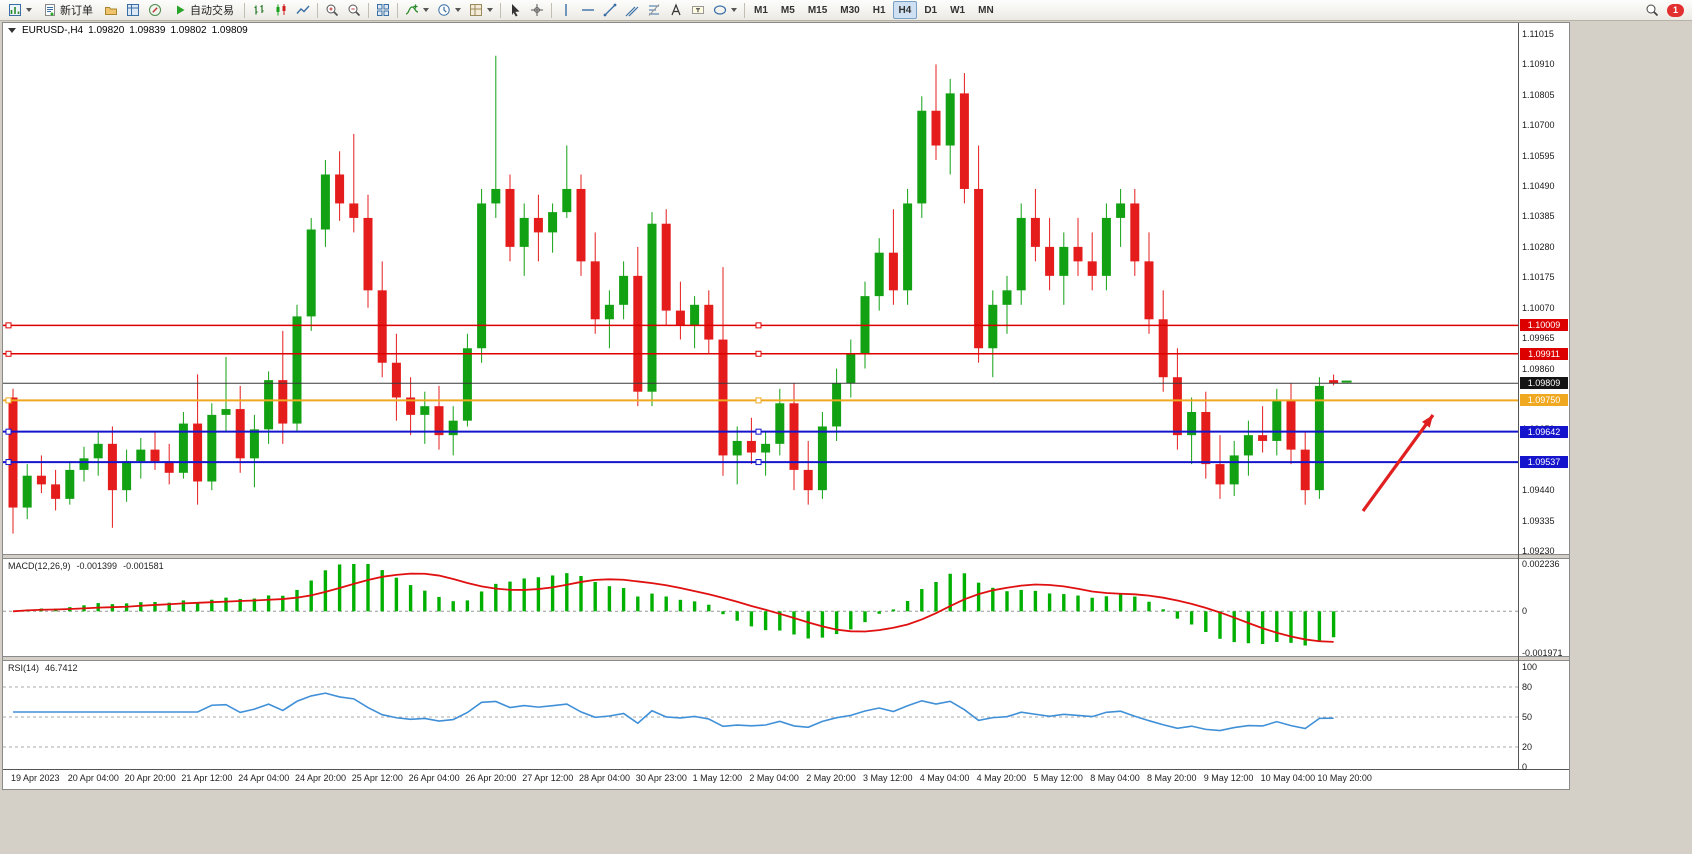 This screenshot has width=1692, height=854. Describe the element at coordinates (986, 10) in the screenshot. I see `timeframe-mn-button: MN` at that location.